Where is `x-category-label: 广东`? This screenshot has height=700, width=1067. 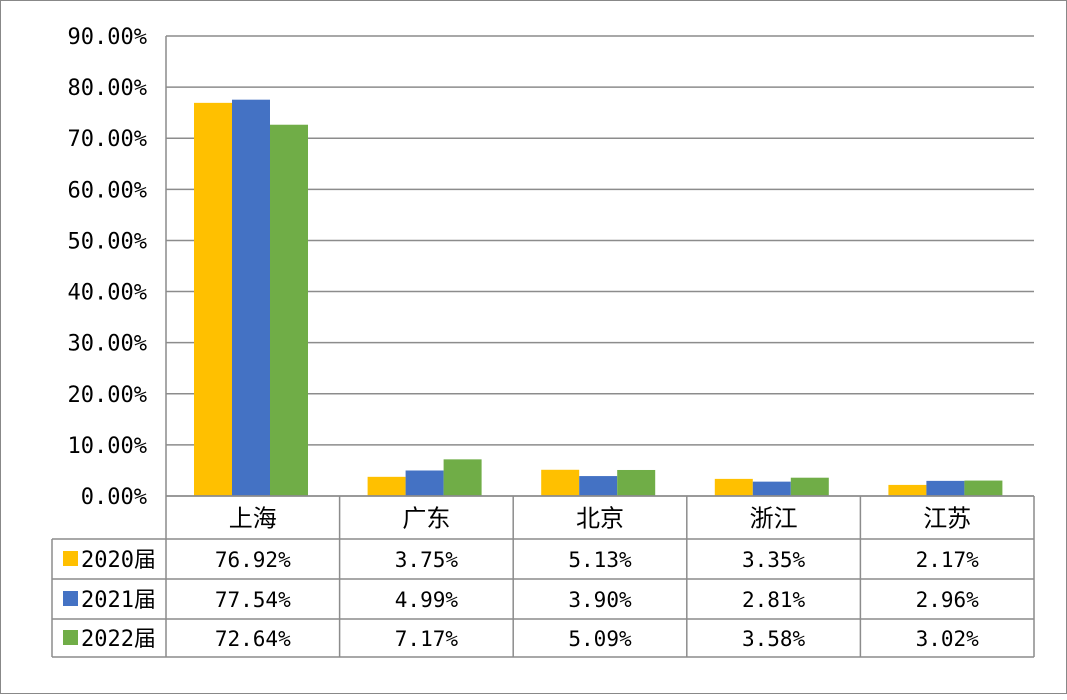
x-category-label: 广东 is located at coordinates (426, 519).